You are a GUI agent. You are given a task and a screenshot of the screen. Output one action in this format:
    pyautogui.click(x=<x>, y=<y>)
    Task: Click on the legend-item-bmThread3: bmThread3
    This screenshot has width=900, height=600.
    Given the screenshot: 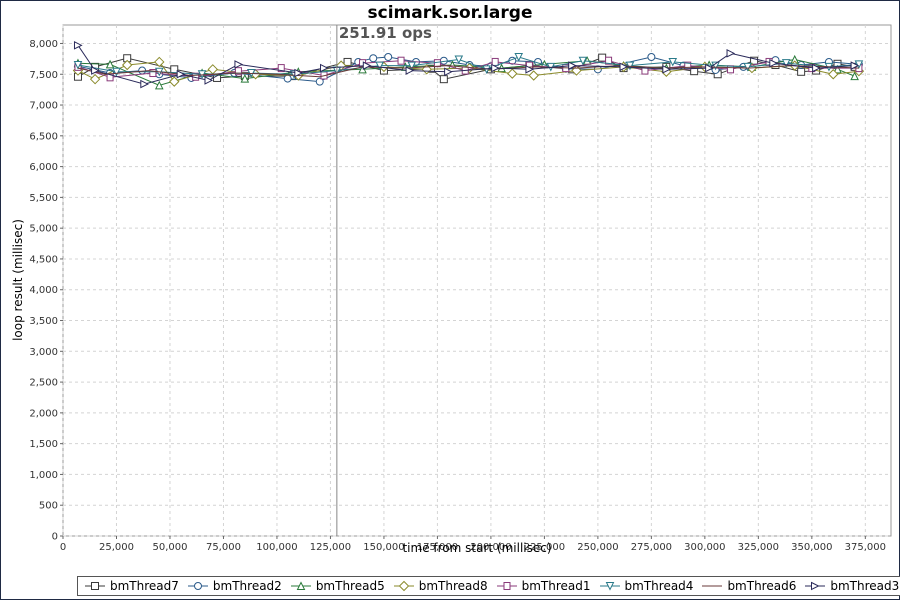 What is the action you would take?
    pyautogui.click(x=851, y=586)
    